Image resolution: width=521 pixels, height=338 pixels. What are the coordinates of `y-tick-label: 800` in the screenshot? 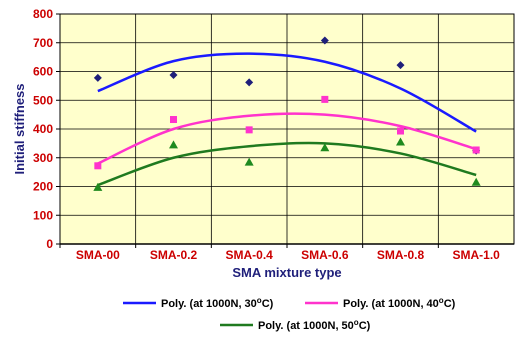 It's located at (43, 14).